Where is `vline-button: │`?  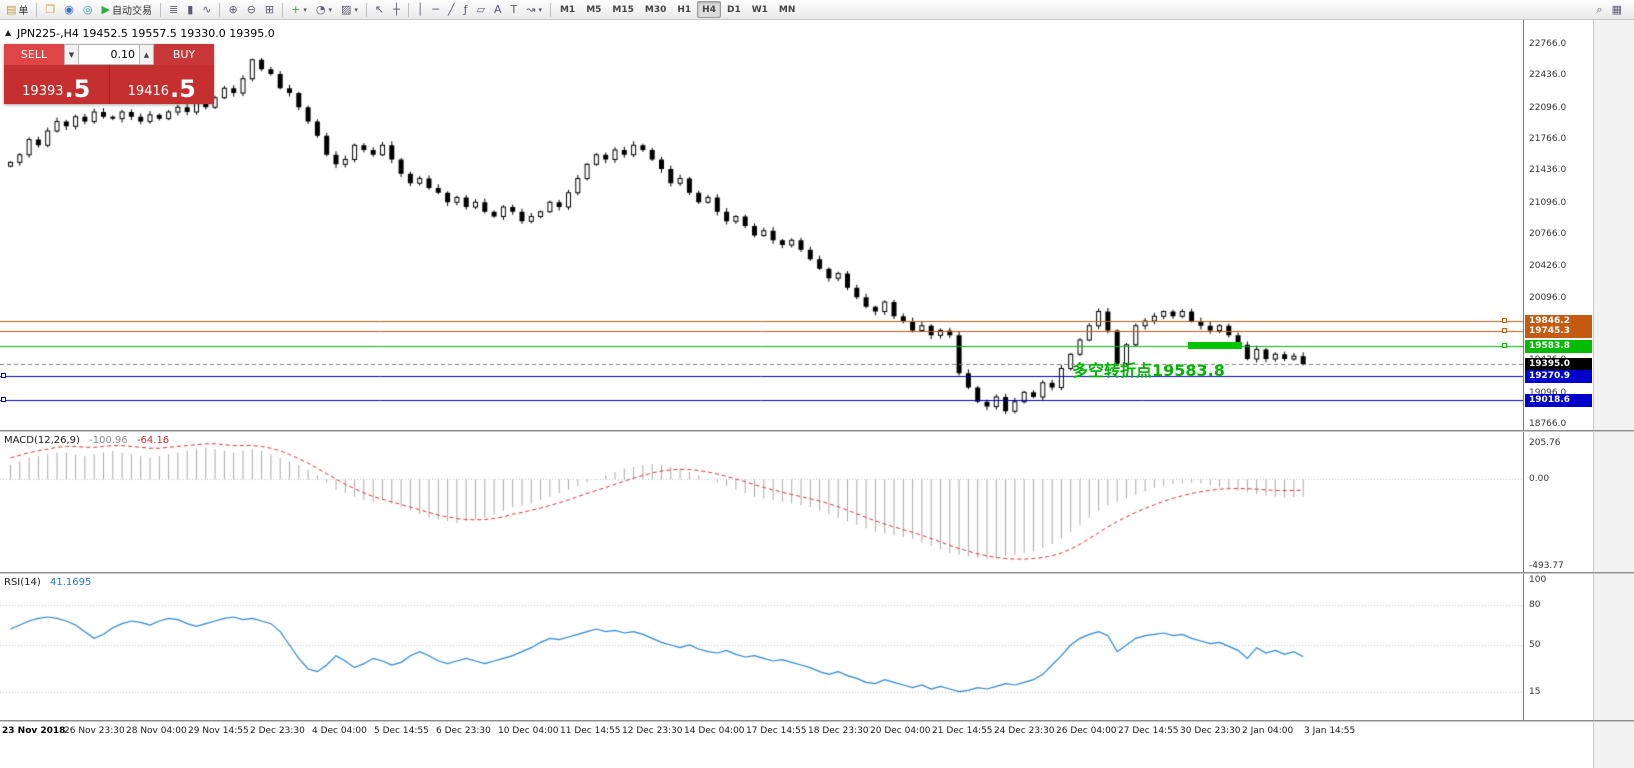
vline-button: │ is located at coordinates (420, 9).